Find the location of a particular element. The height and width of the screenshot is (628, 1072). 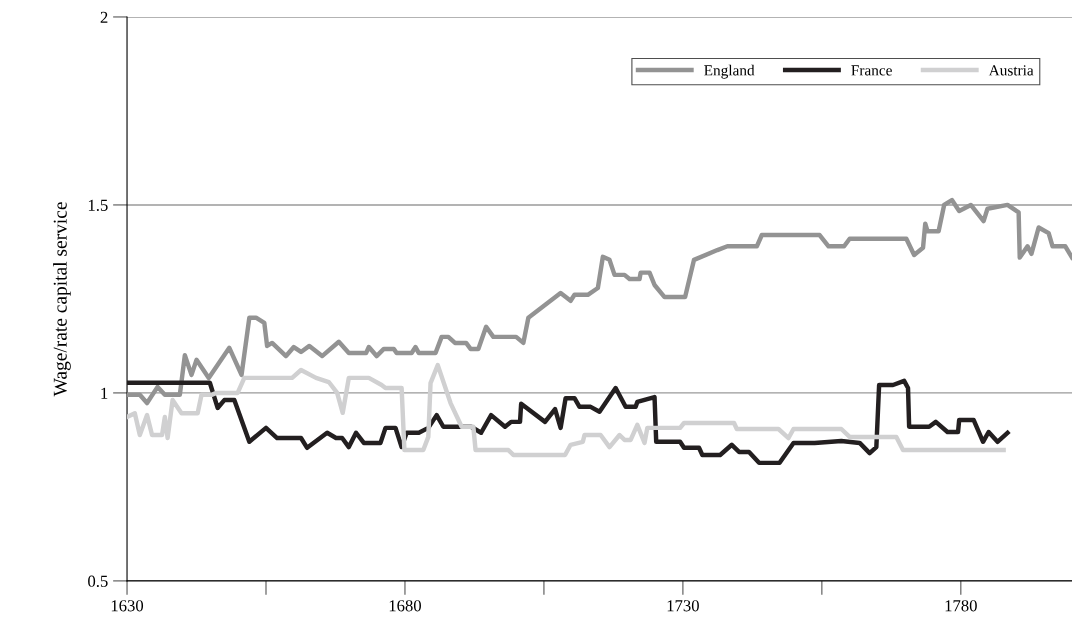

x-tick-label: 1630 is located at coordinates (127, 606).